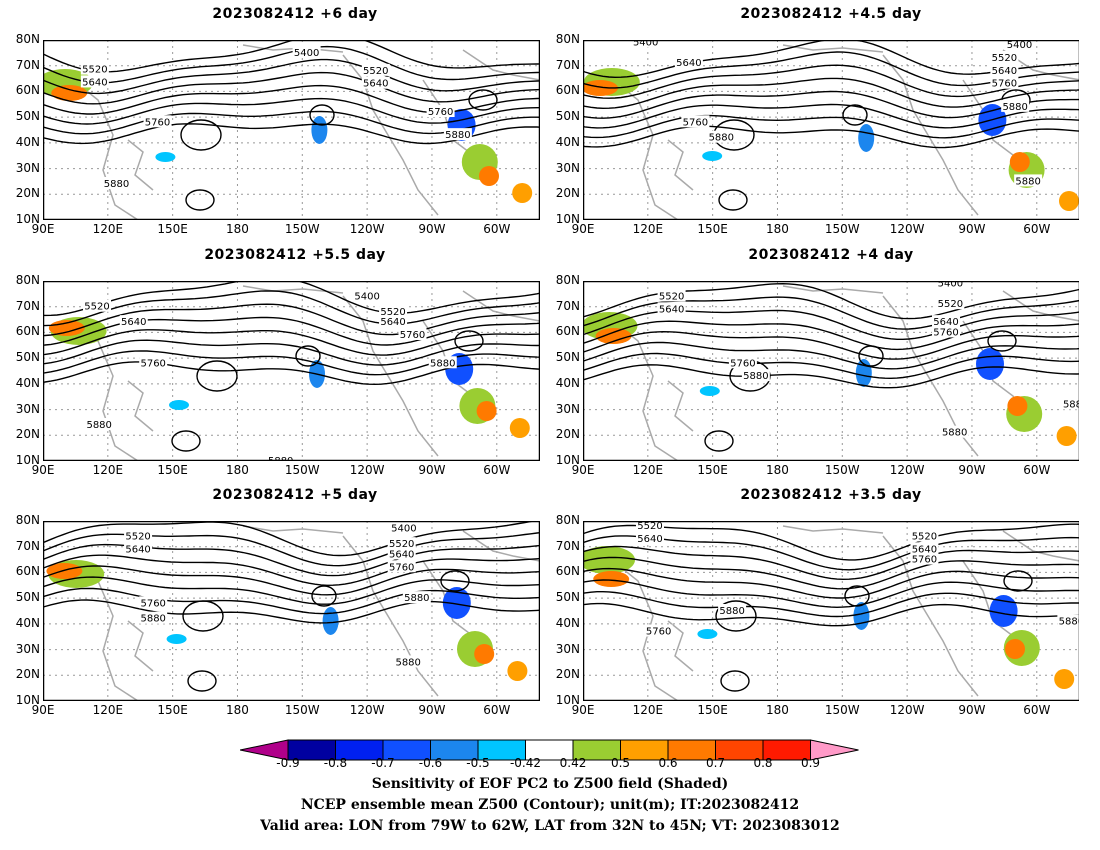  I want to click on lon-tick-label: 90E, so click(583, 229).